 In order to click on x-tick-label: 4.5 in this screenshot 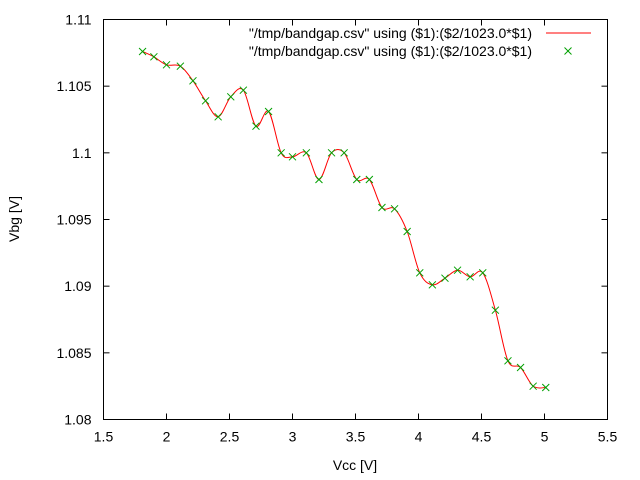, I will do `click(482, 437)`.